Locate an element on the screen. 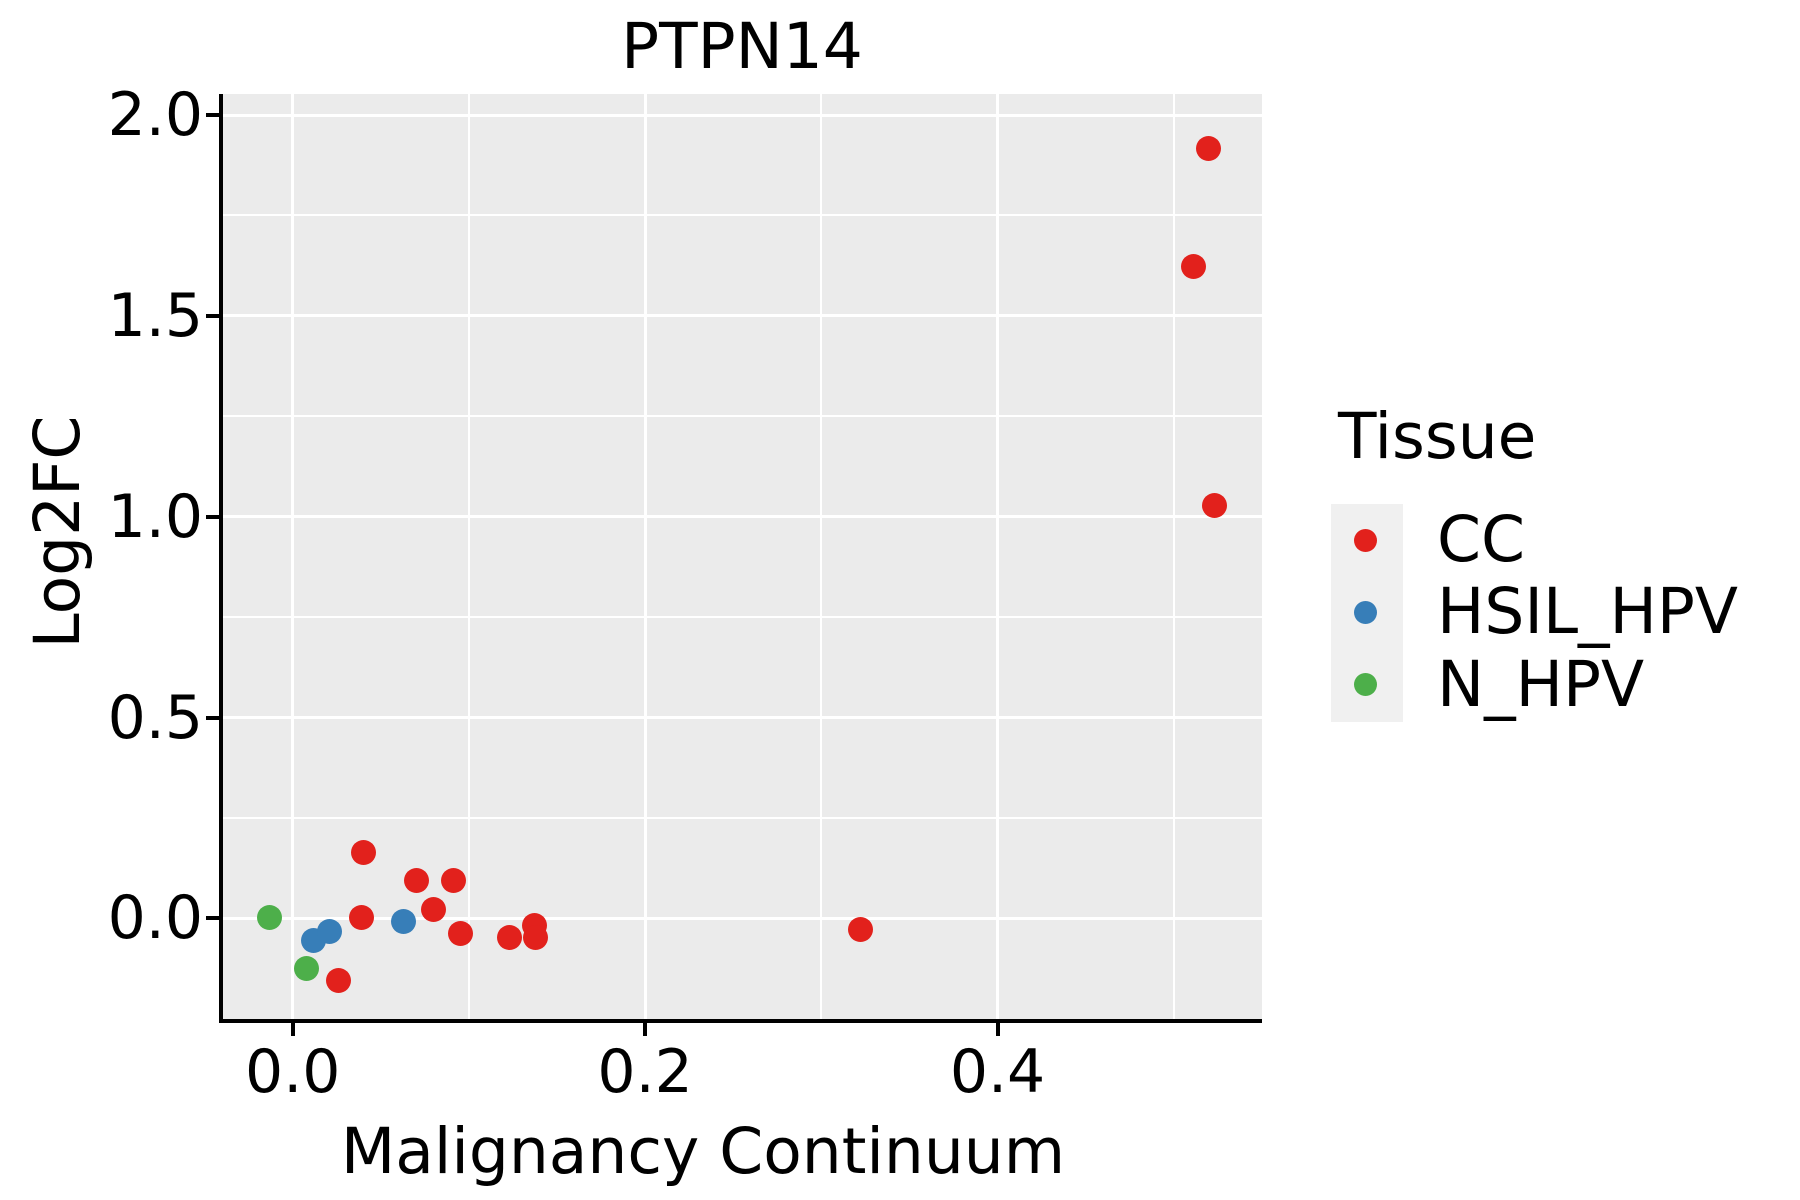 Image resolution: width=1800 pixels, height=1200 pixels. x-tick-label: 0.4 is located at coordinates (997, 1072).